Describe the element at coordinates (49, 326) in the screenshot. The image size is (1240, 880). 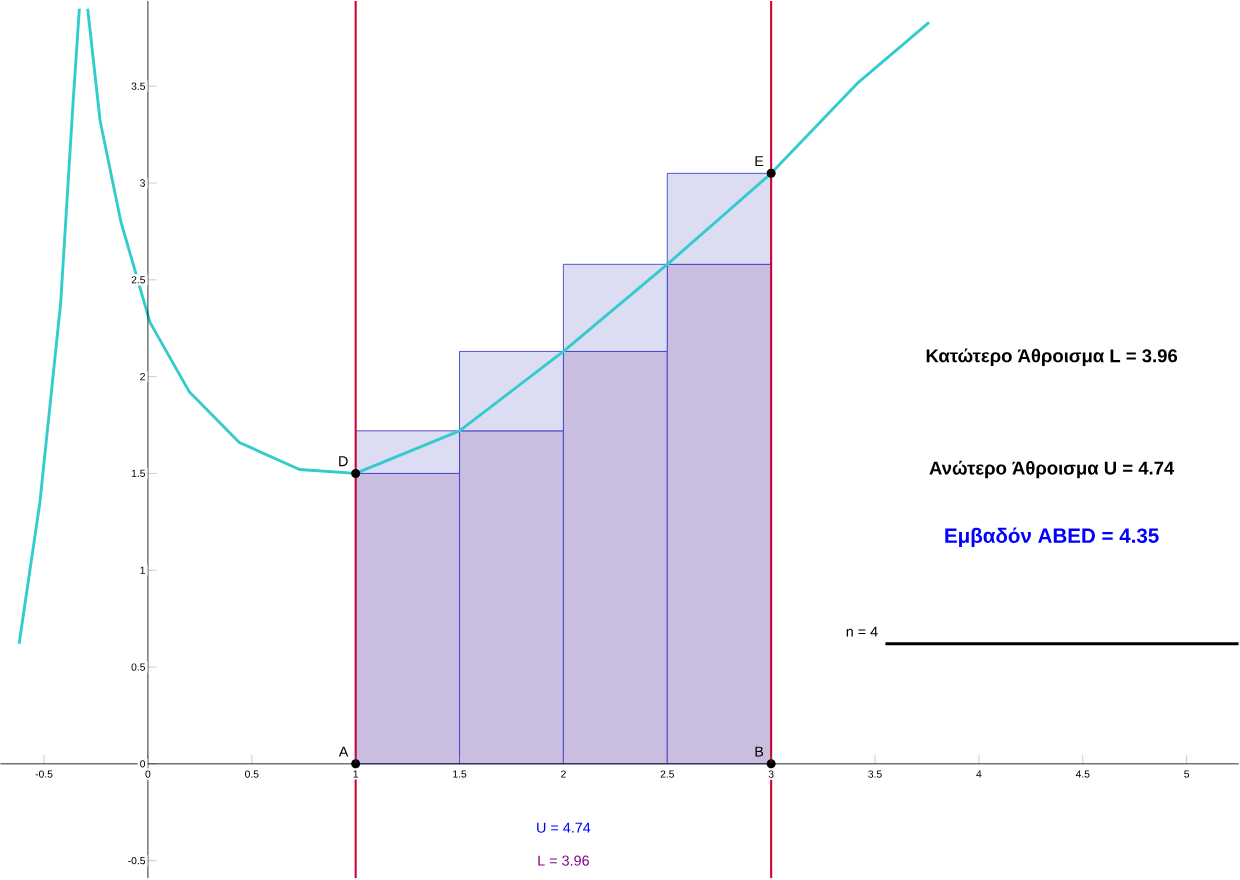
I see `line-series` at that location.